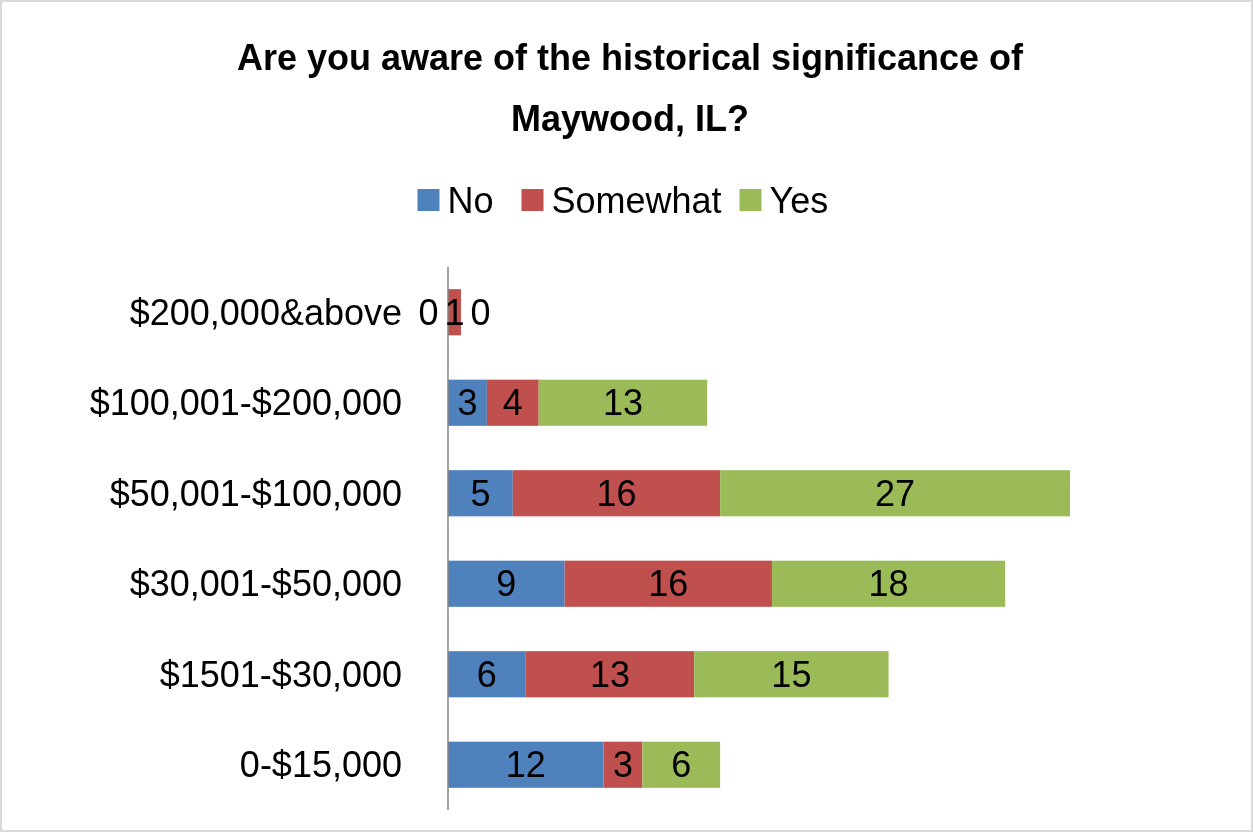  I want to click on y-tick-label: 0-$15,000, so click(320, 765).